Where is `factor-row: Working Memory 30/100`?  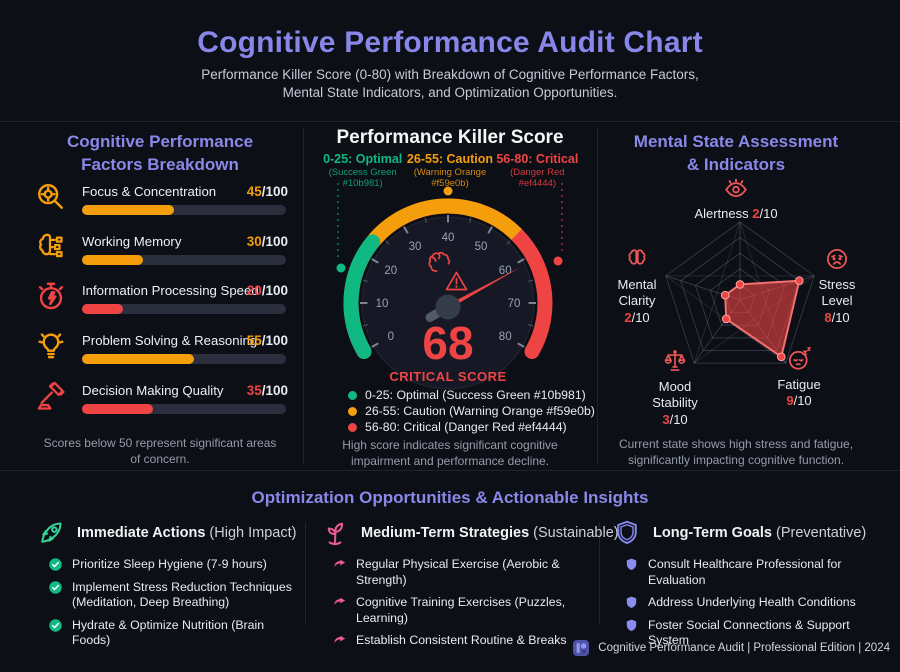 factor-row: Working Memory 30/100 is located at coordinates (160, 256).